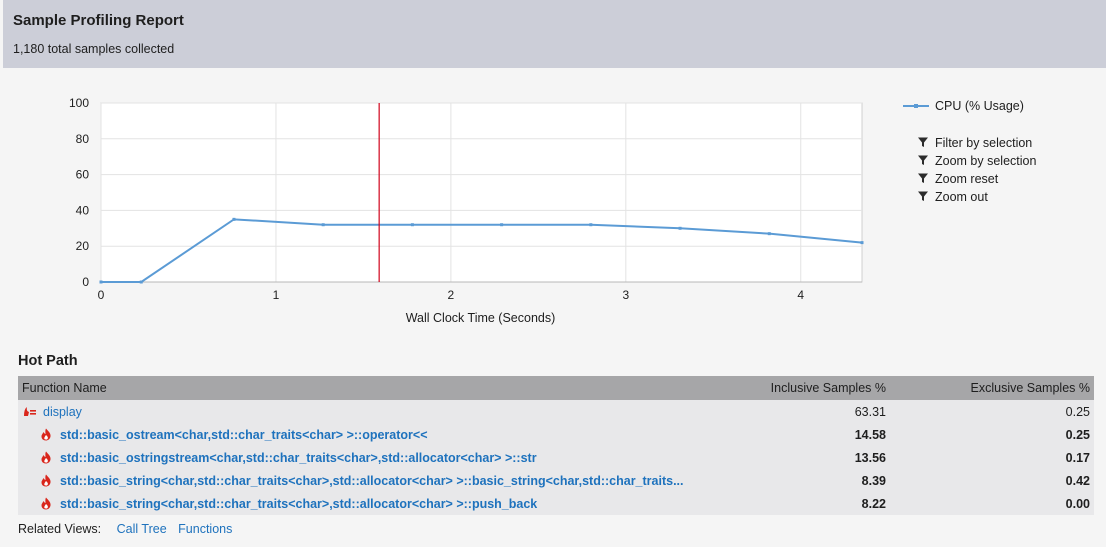 The image size is (1106, 547). Describe the element at coordinates (873, 480) in the screenshot. I see `inclusive-value: 8.39` at that location.